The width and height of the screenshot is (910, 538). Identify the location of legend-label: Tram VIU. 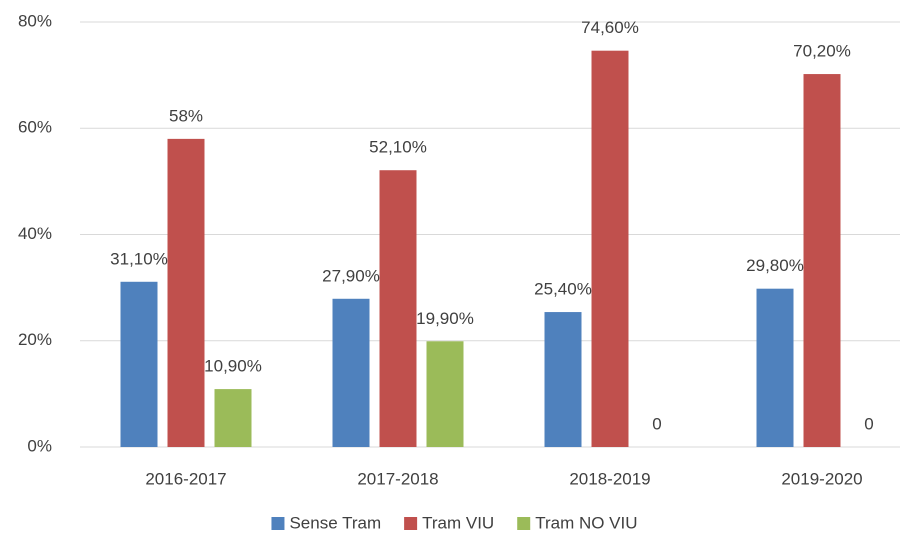
(458, 522).